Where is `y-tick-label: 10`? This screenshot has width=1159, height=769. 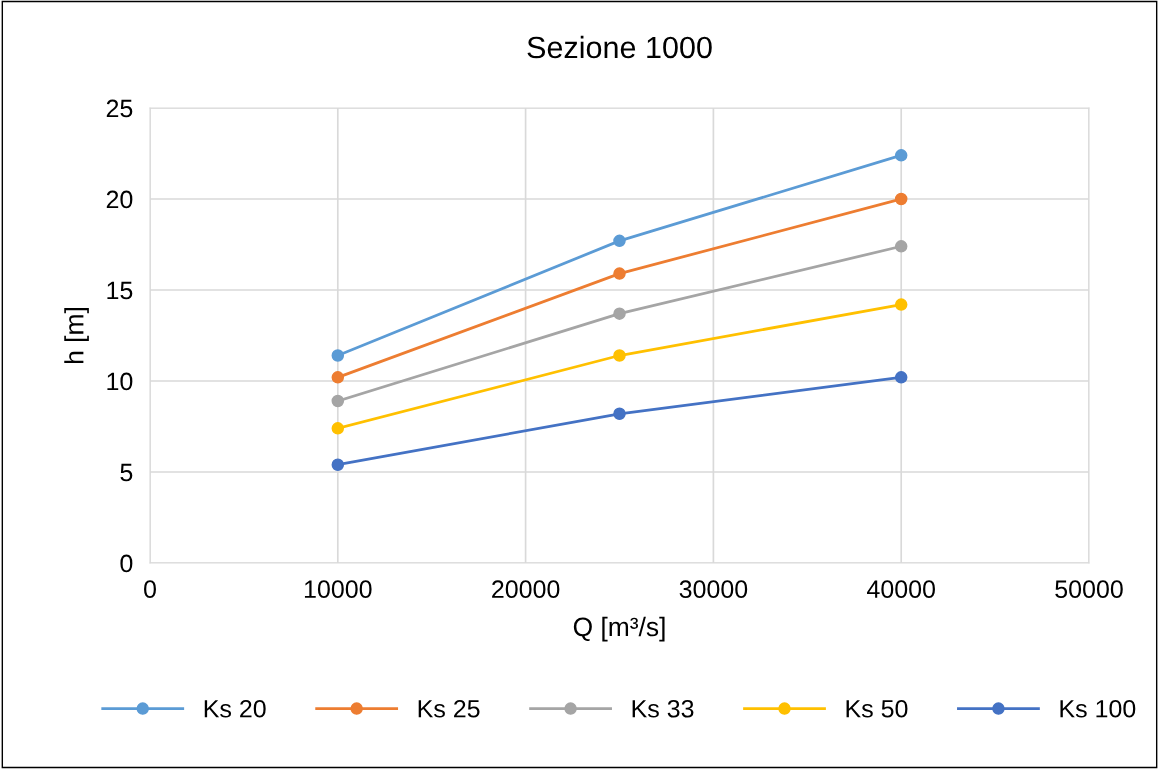 y-tick-label: 10 is located at coordinates (120, 381).